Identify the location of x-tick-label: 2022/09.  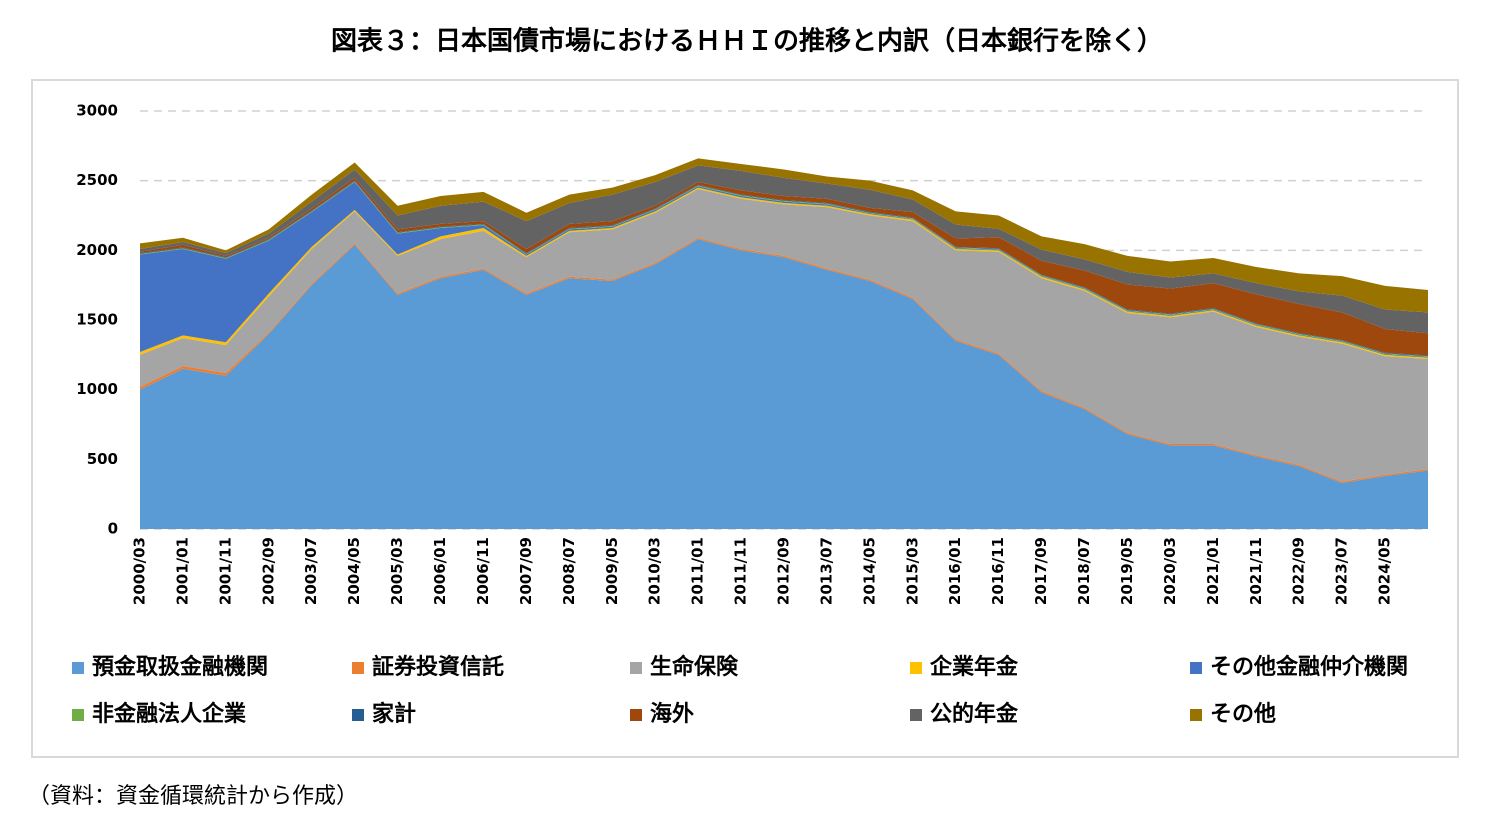
(1299, 571).